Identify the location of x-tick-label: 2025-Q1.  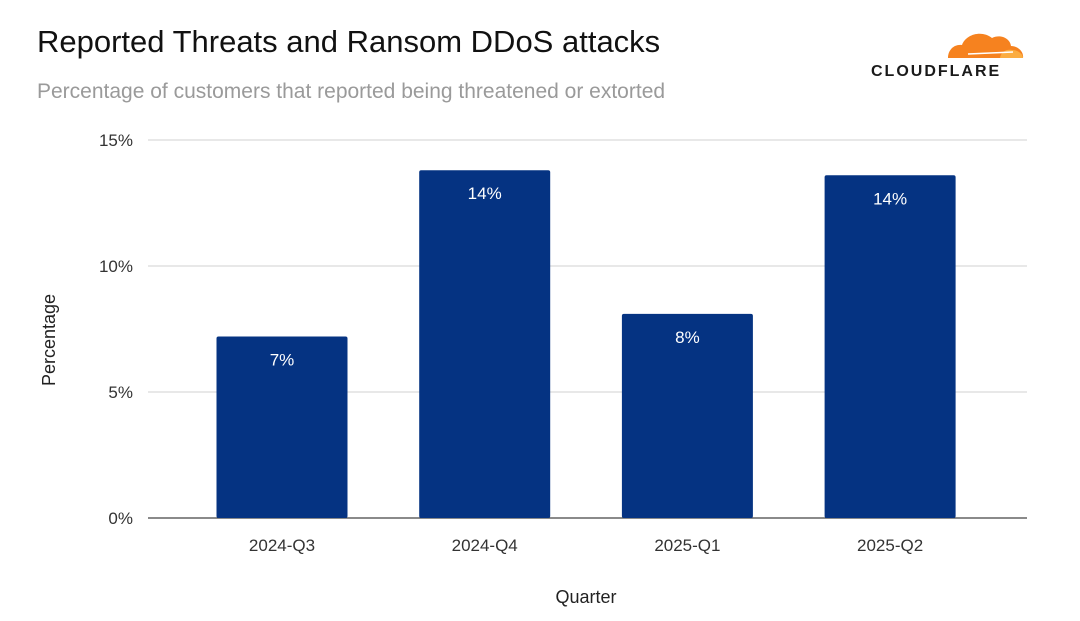
(687, 545).